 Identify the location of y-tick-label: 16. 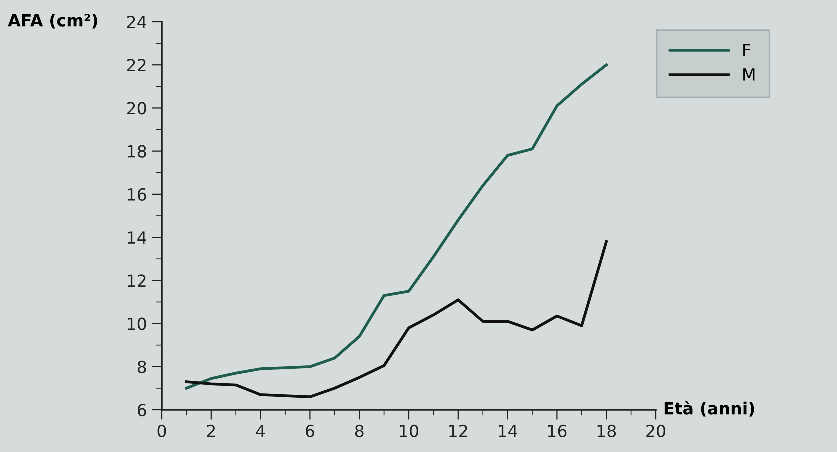
(137, 195).